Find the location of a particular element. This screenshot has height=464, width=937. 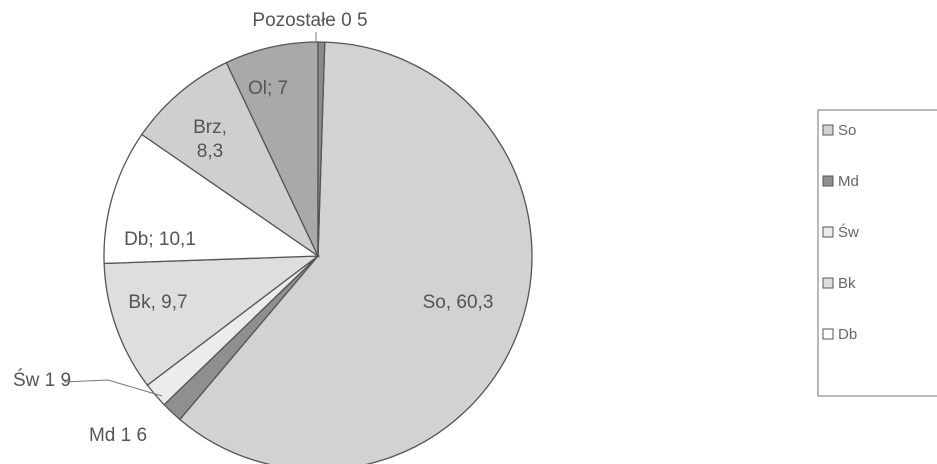

legend-label-md: Md is located at coordinates (848, 181).